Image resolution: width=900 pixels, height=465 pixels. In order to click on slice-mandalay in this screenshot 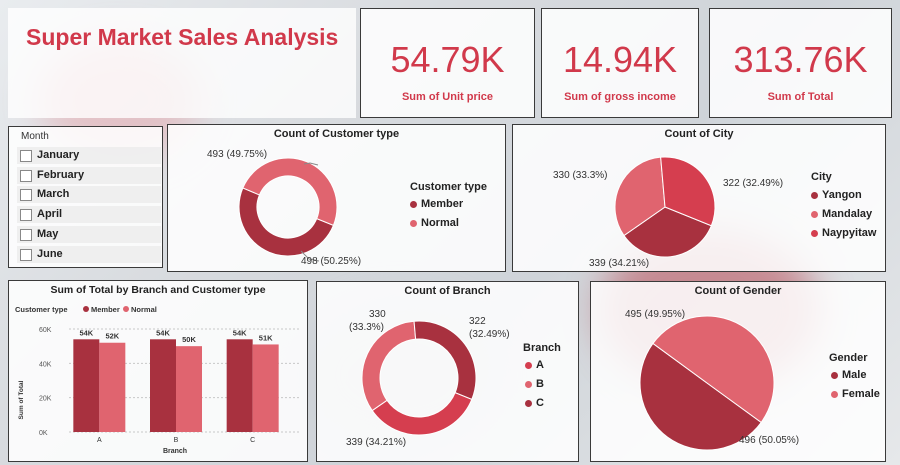, I will do `click(640, 196)`.